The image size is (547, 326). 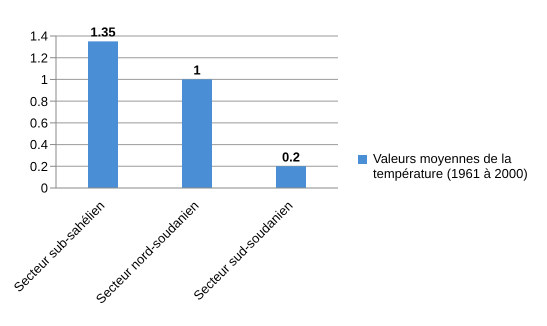 I want to click on y-tick-label: 1.4, so click(x=39, y=36).